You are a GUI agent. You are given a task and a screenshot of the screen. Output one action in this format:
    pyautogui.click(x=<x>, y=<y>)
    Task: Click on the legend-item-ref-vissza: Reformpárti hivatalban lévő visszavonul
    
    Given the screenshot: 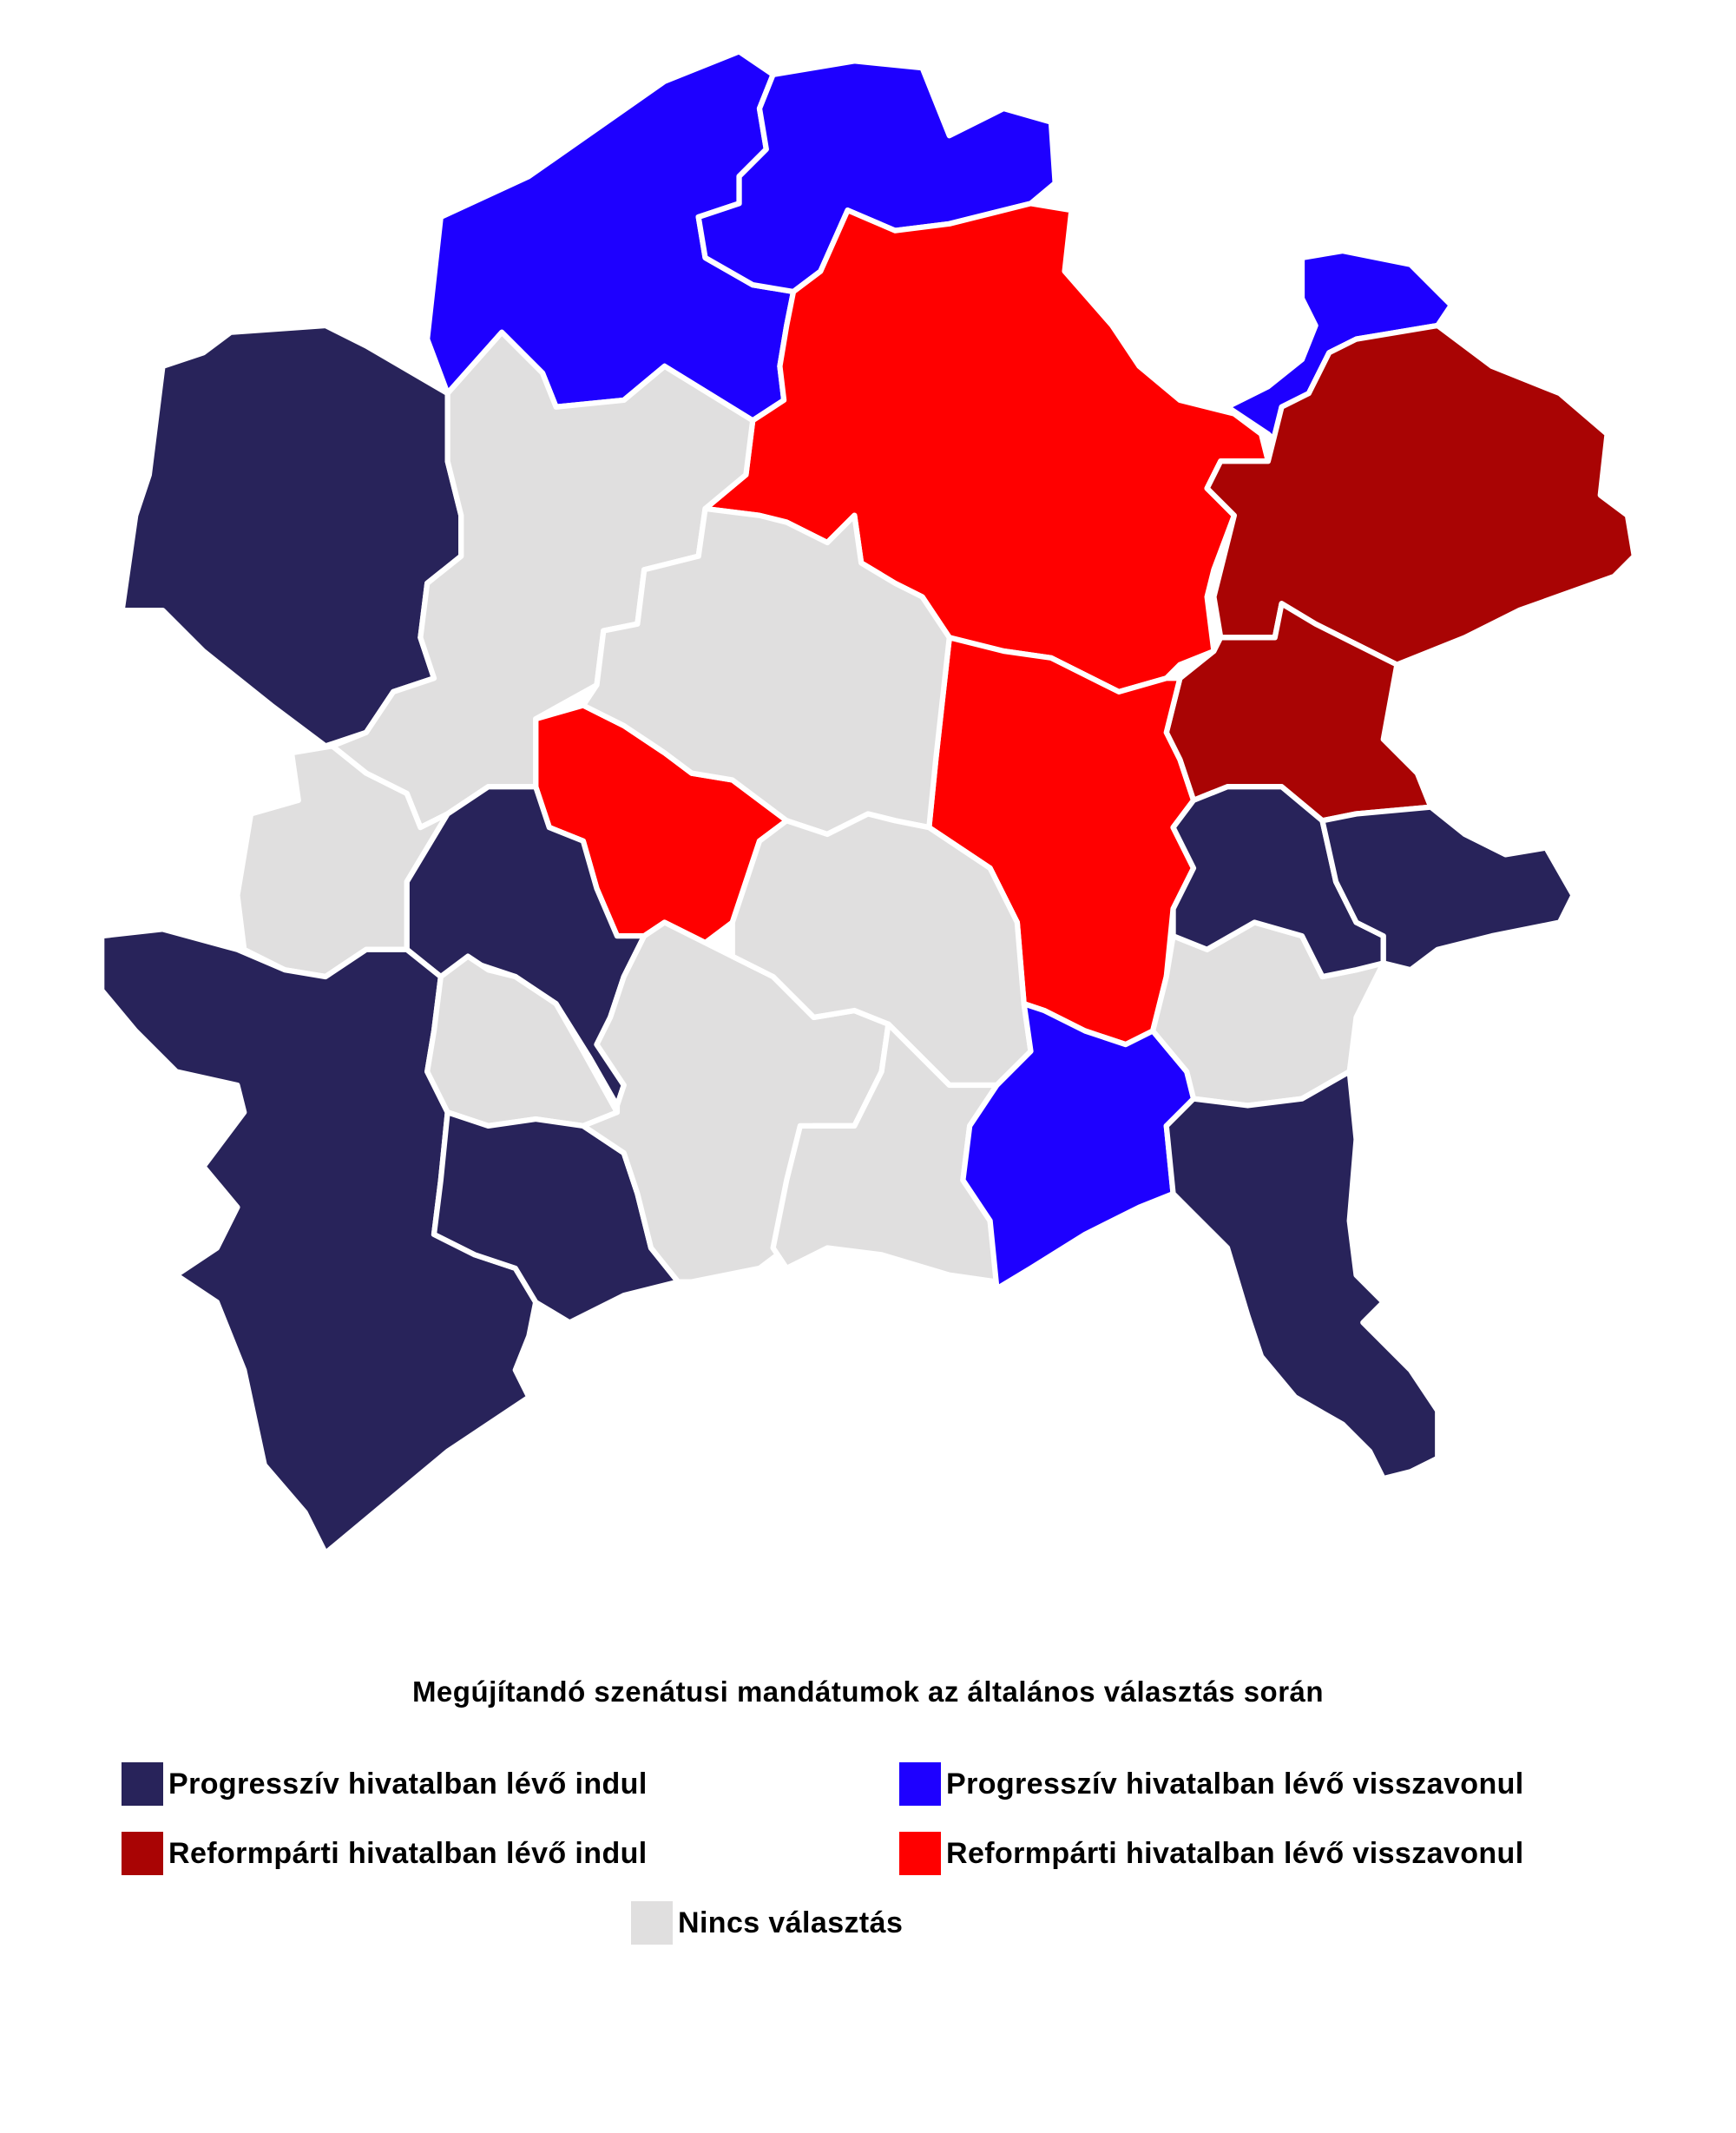 What is the action you would take?
    pyautogui.click(x=1211, y=1853)
    